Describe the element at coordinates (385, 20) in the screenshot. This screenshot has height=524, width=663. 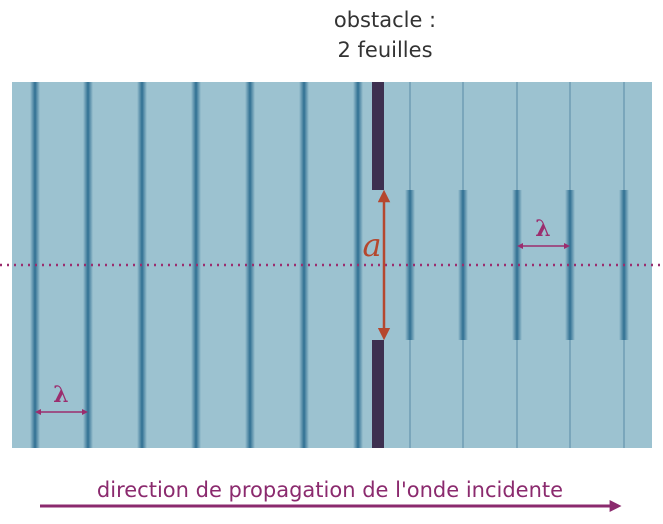
I see `header-line: obstacle :` at that location.